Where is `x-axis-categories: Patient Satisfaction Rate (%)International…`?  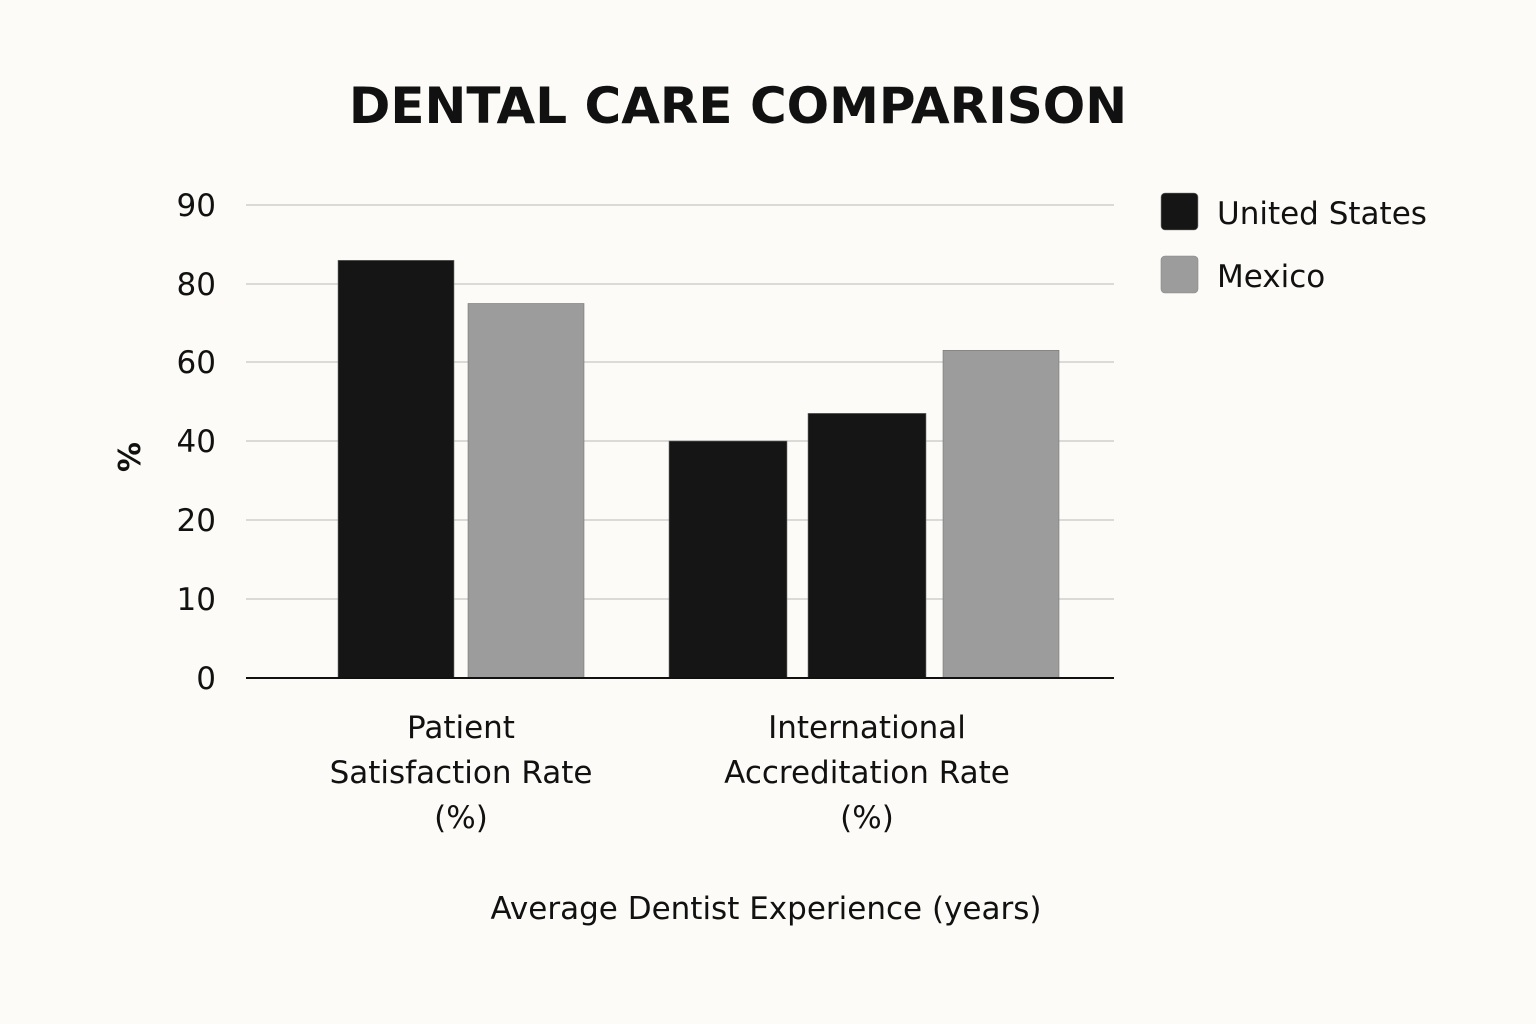
x-axis-categories: Patient Satisfaction Rate (%)International… is located at coordinates (670, 773).